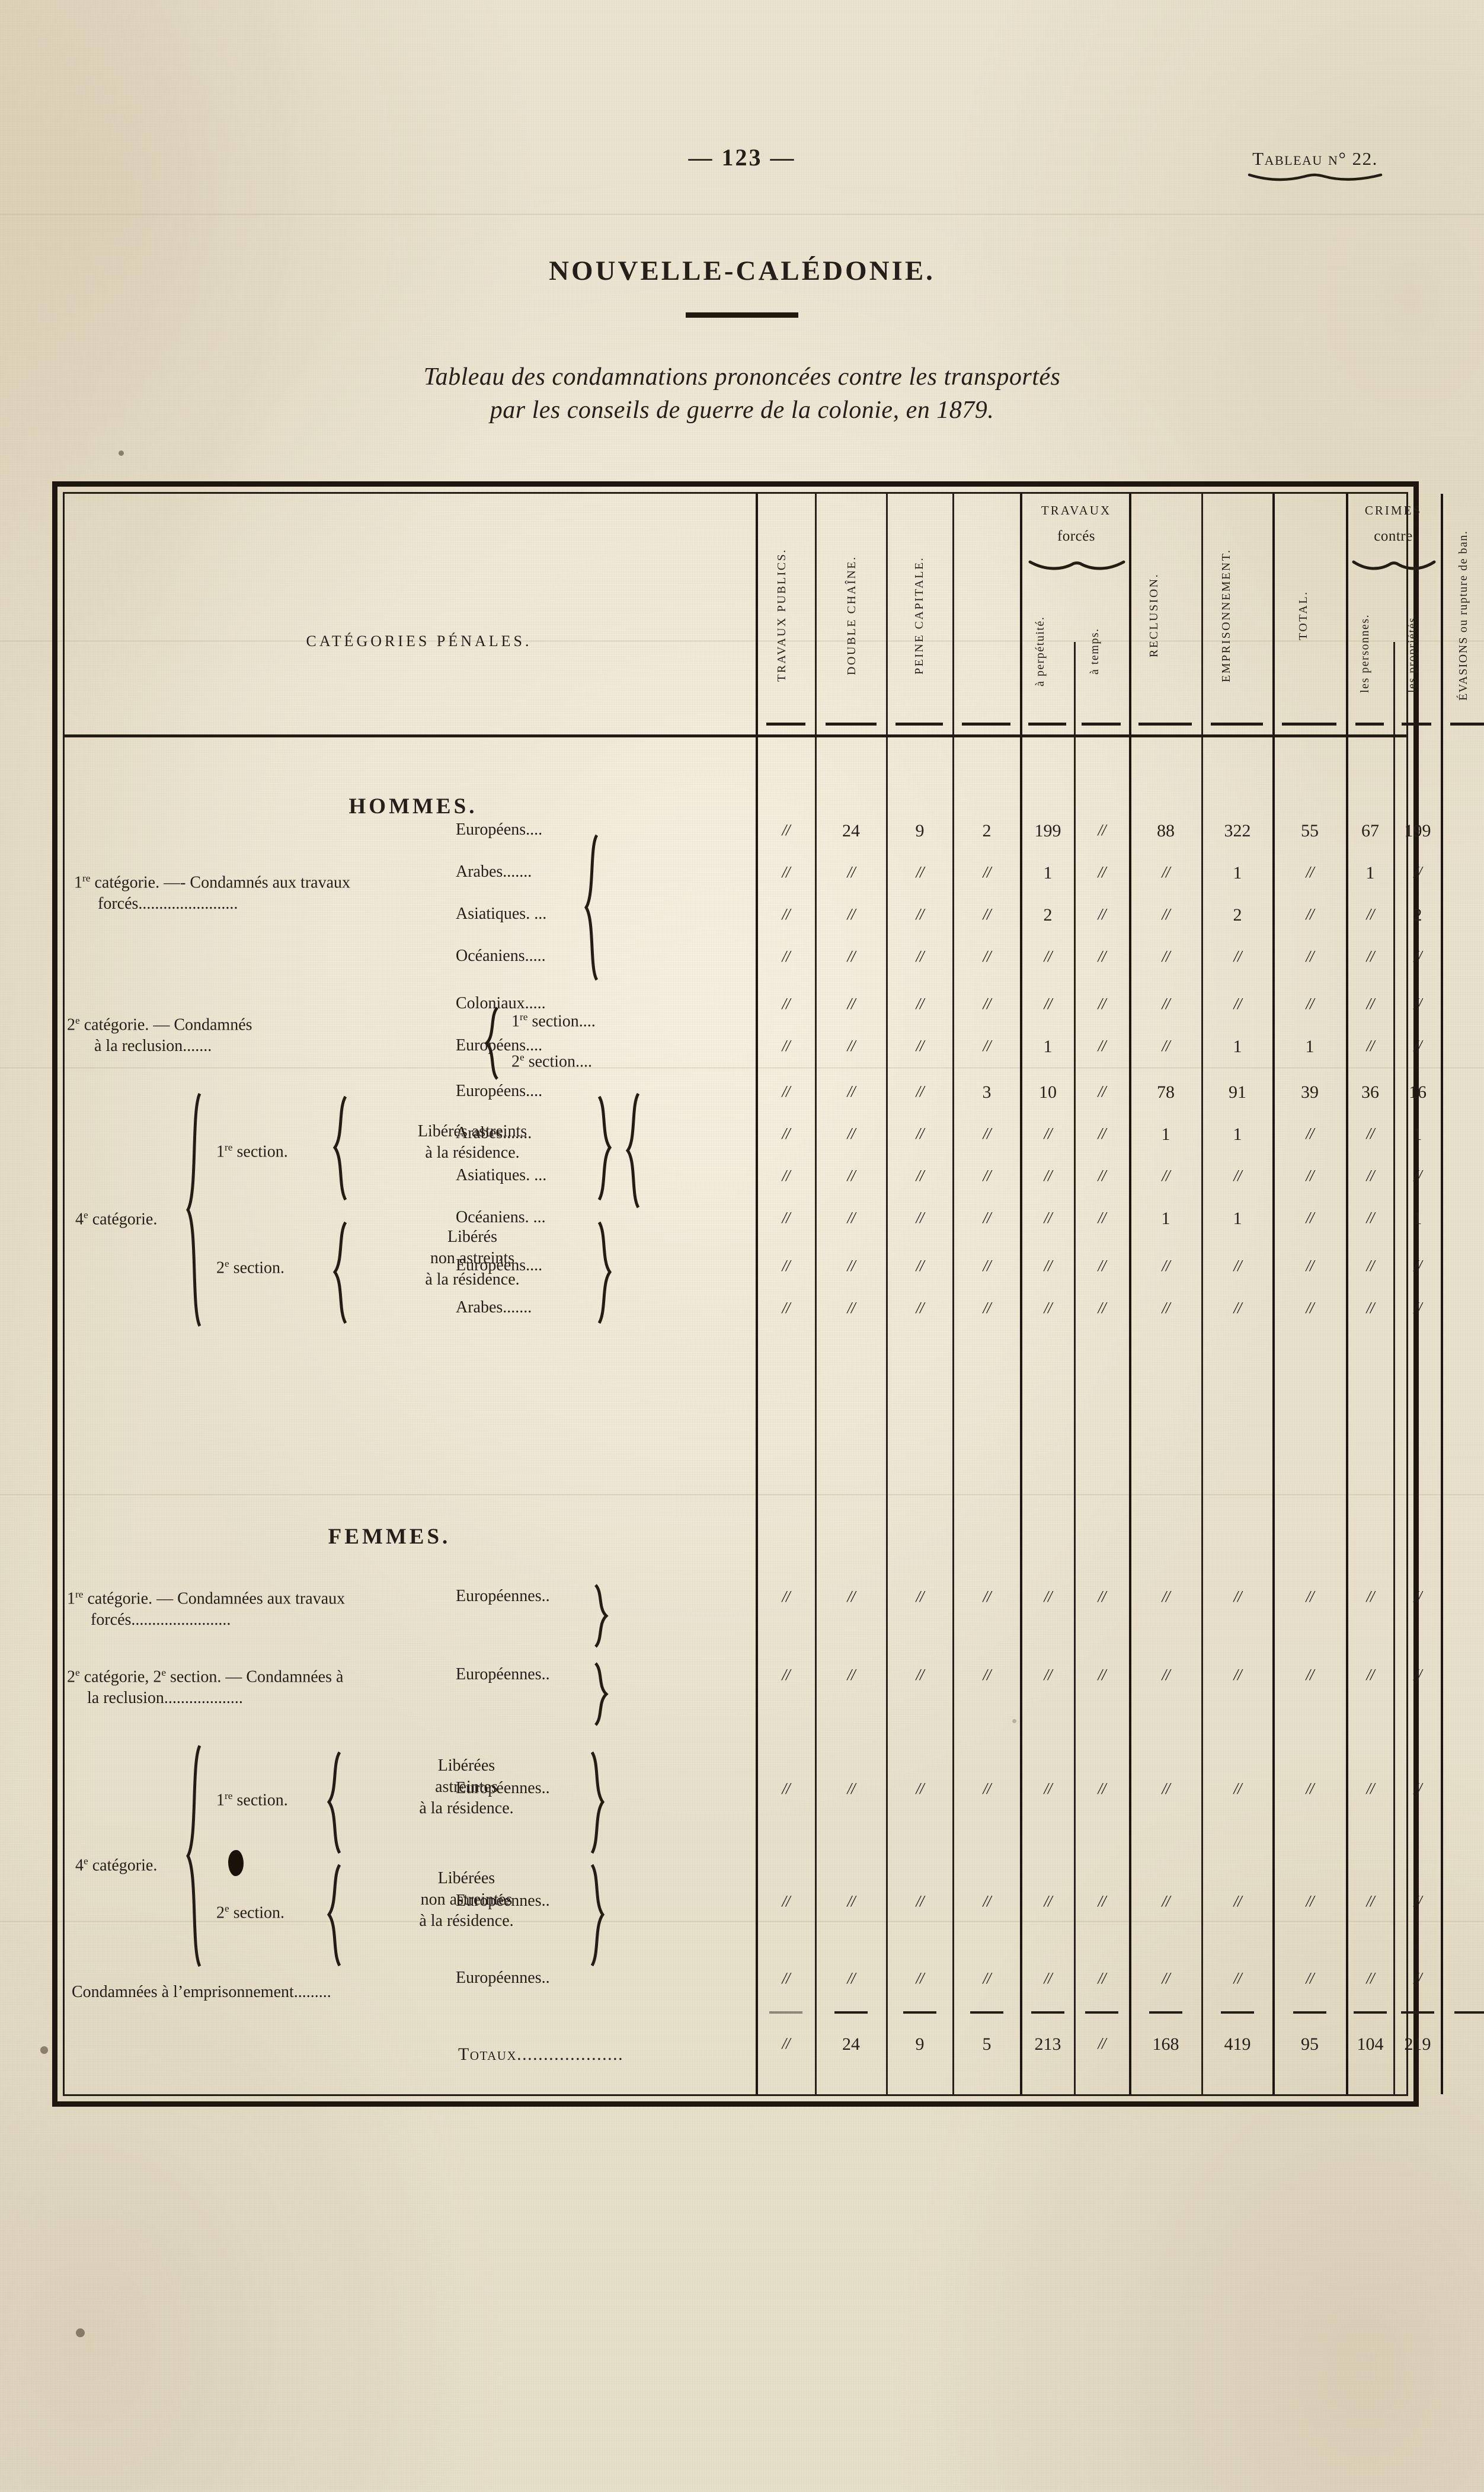 The height and width of the screenshot is (2492, 1484). What do you see at coordinates (1315, 158) in the screenshot?
I see `table-number-label: Tableau n° 22.` at bounding box center [1315, 158].